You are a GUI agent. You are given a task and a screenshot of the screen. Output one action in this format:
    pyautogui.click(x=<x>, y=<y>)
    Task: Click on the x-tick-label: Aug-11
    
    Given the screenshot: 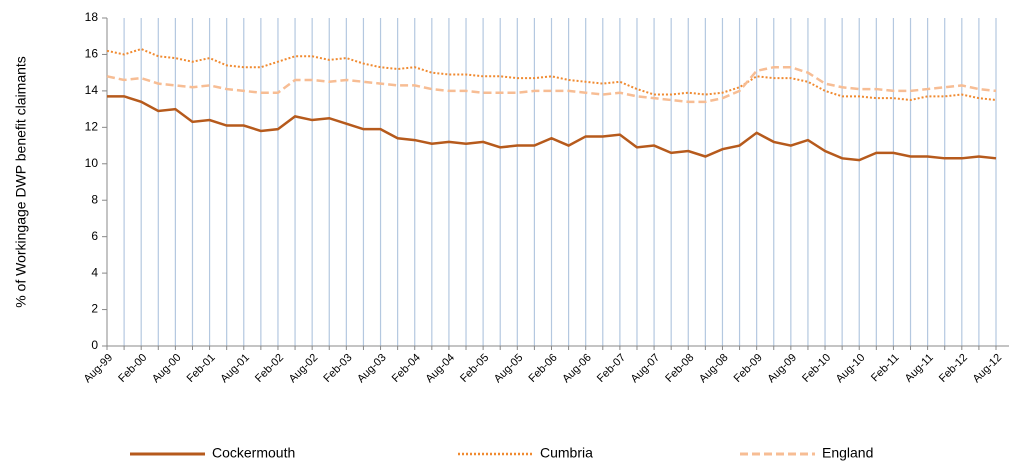 What is the action you would take?
    pyautogui.click(x=919, y=368)
    